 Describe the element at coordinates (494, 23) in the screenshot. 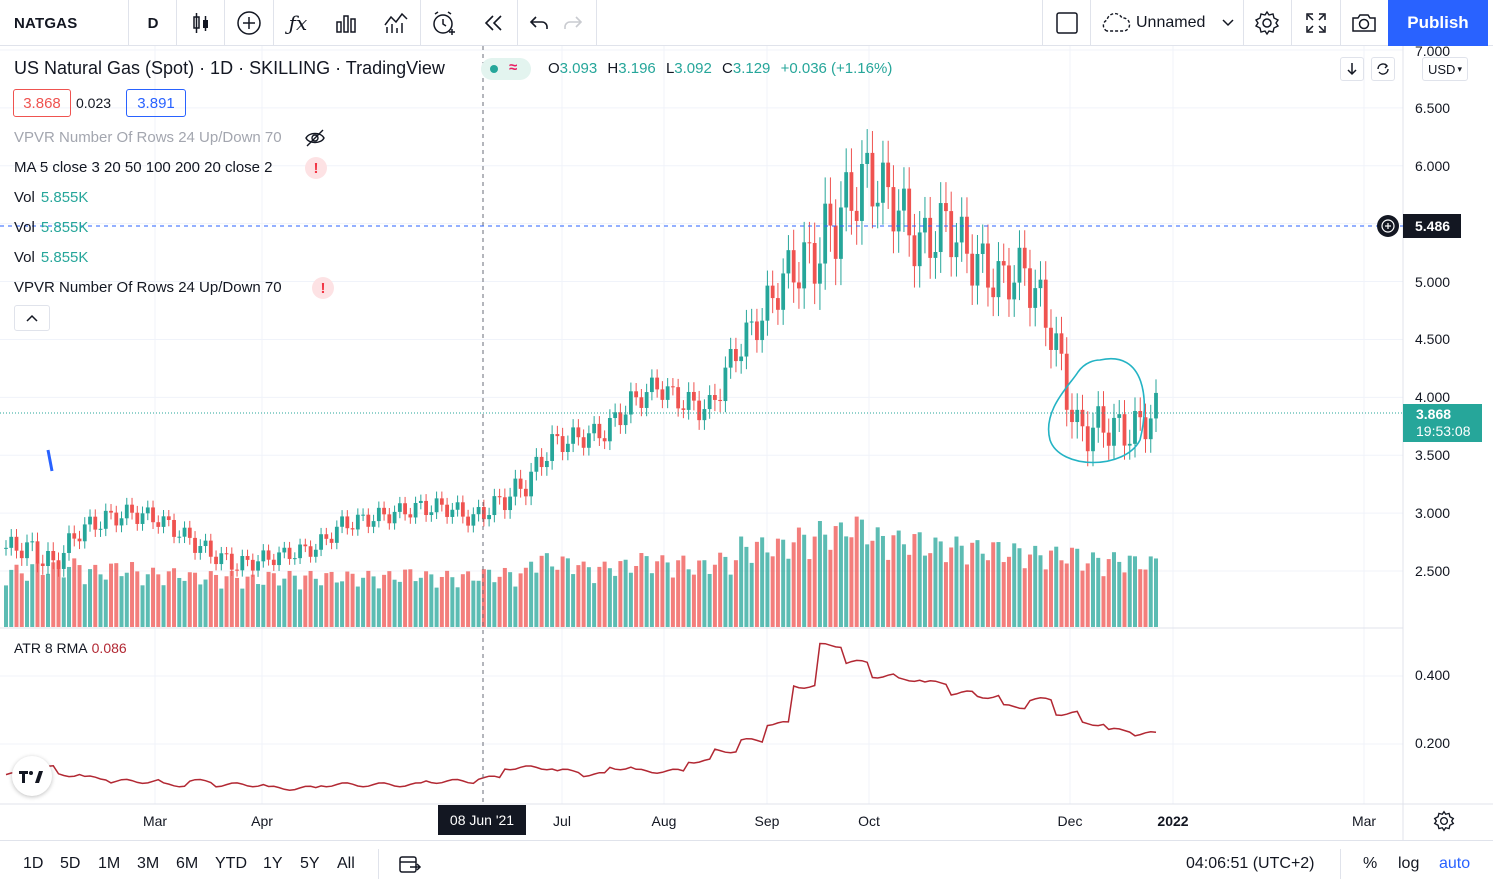

I see `replay-icon` at that location.